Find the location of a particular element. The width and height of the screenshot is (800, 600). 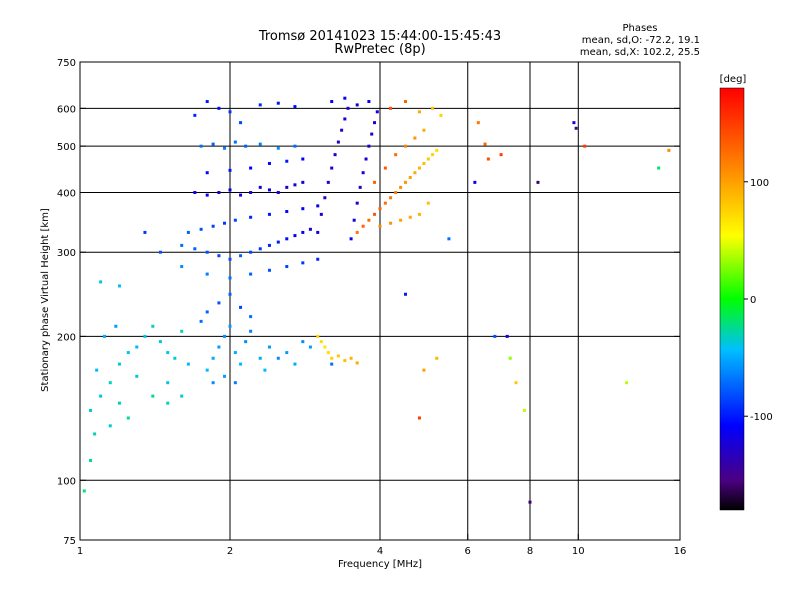

y-tick-label: 750 is located at coordinates (66, 63).